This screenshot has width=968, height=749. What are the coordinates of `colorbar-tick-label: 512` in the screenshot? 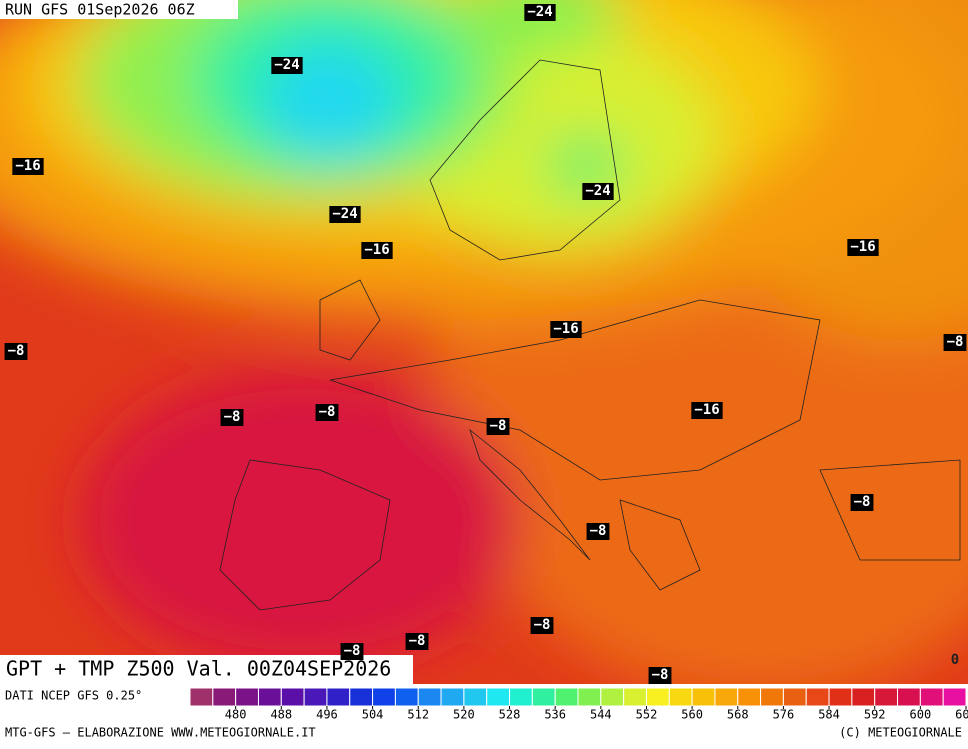 It's located at (418, 715).